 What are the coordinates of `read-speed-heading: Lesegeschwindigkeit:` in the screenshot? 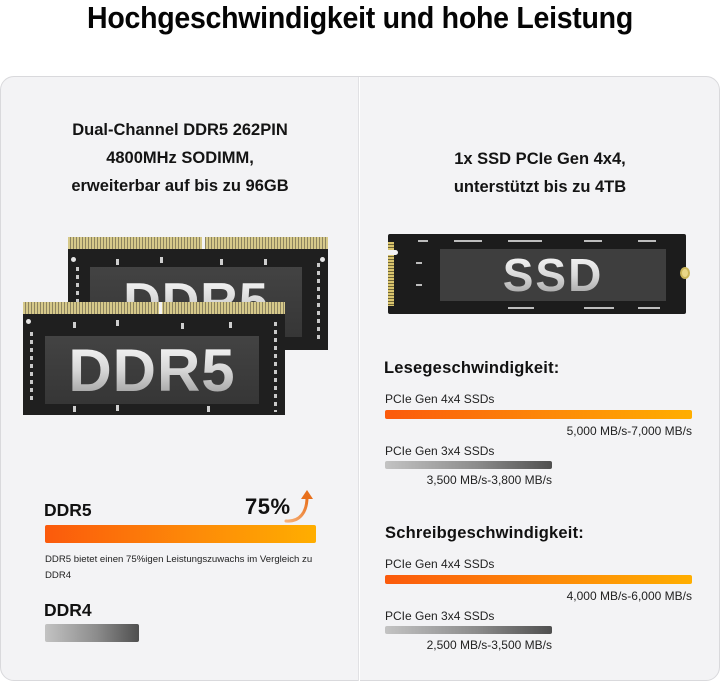 It's located at (472, 368).